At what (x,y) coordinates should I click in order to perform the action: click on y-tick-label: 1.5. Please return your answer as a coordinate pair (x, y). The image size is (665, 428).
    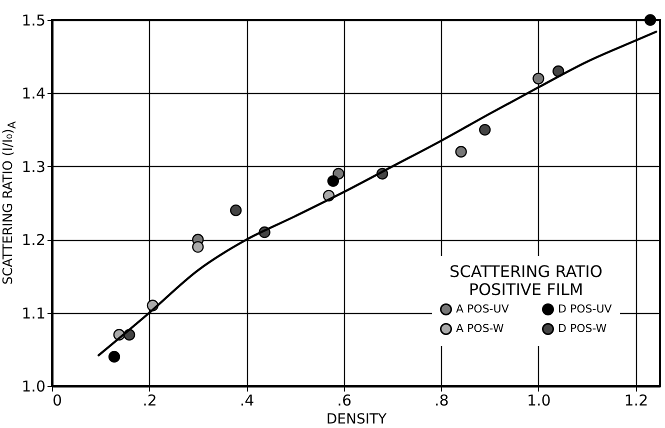
    Looking at the image, I should click on (34, 21).